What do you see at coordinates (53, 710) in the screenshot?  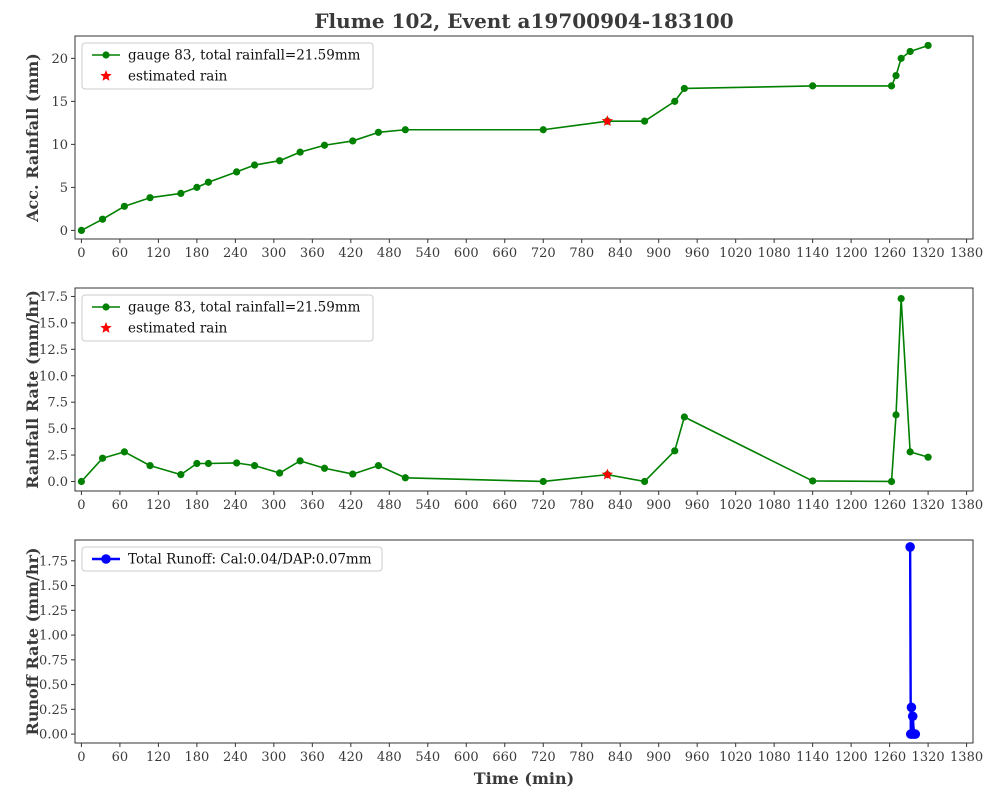 I see `y-tick-label: 0.25` at bounding box center [53, 710].